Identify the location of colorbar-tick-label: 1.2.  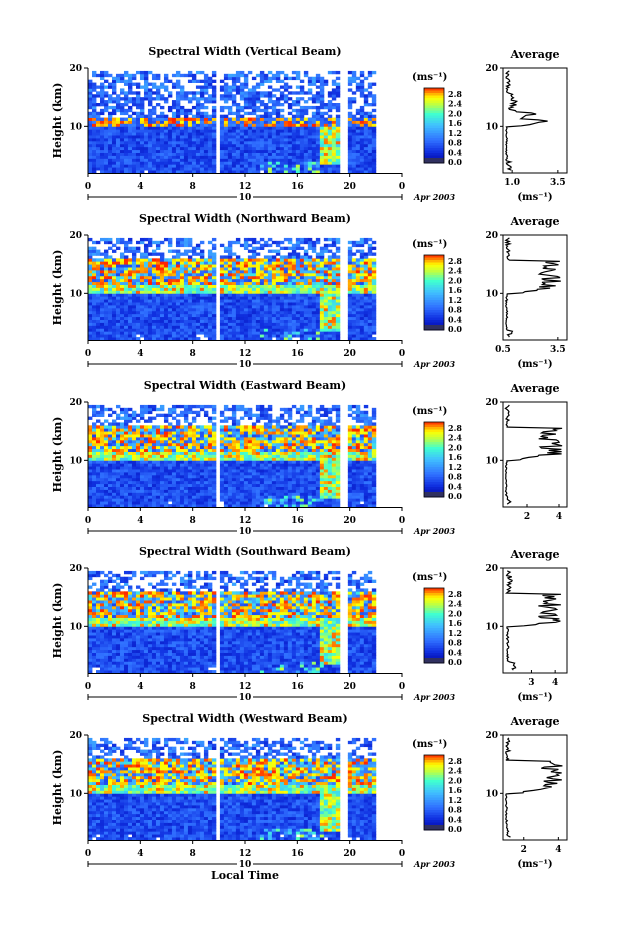
(455, 133).